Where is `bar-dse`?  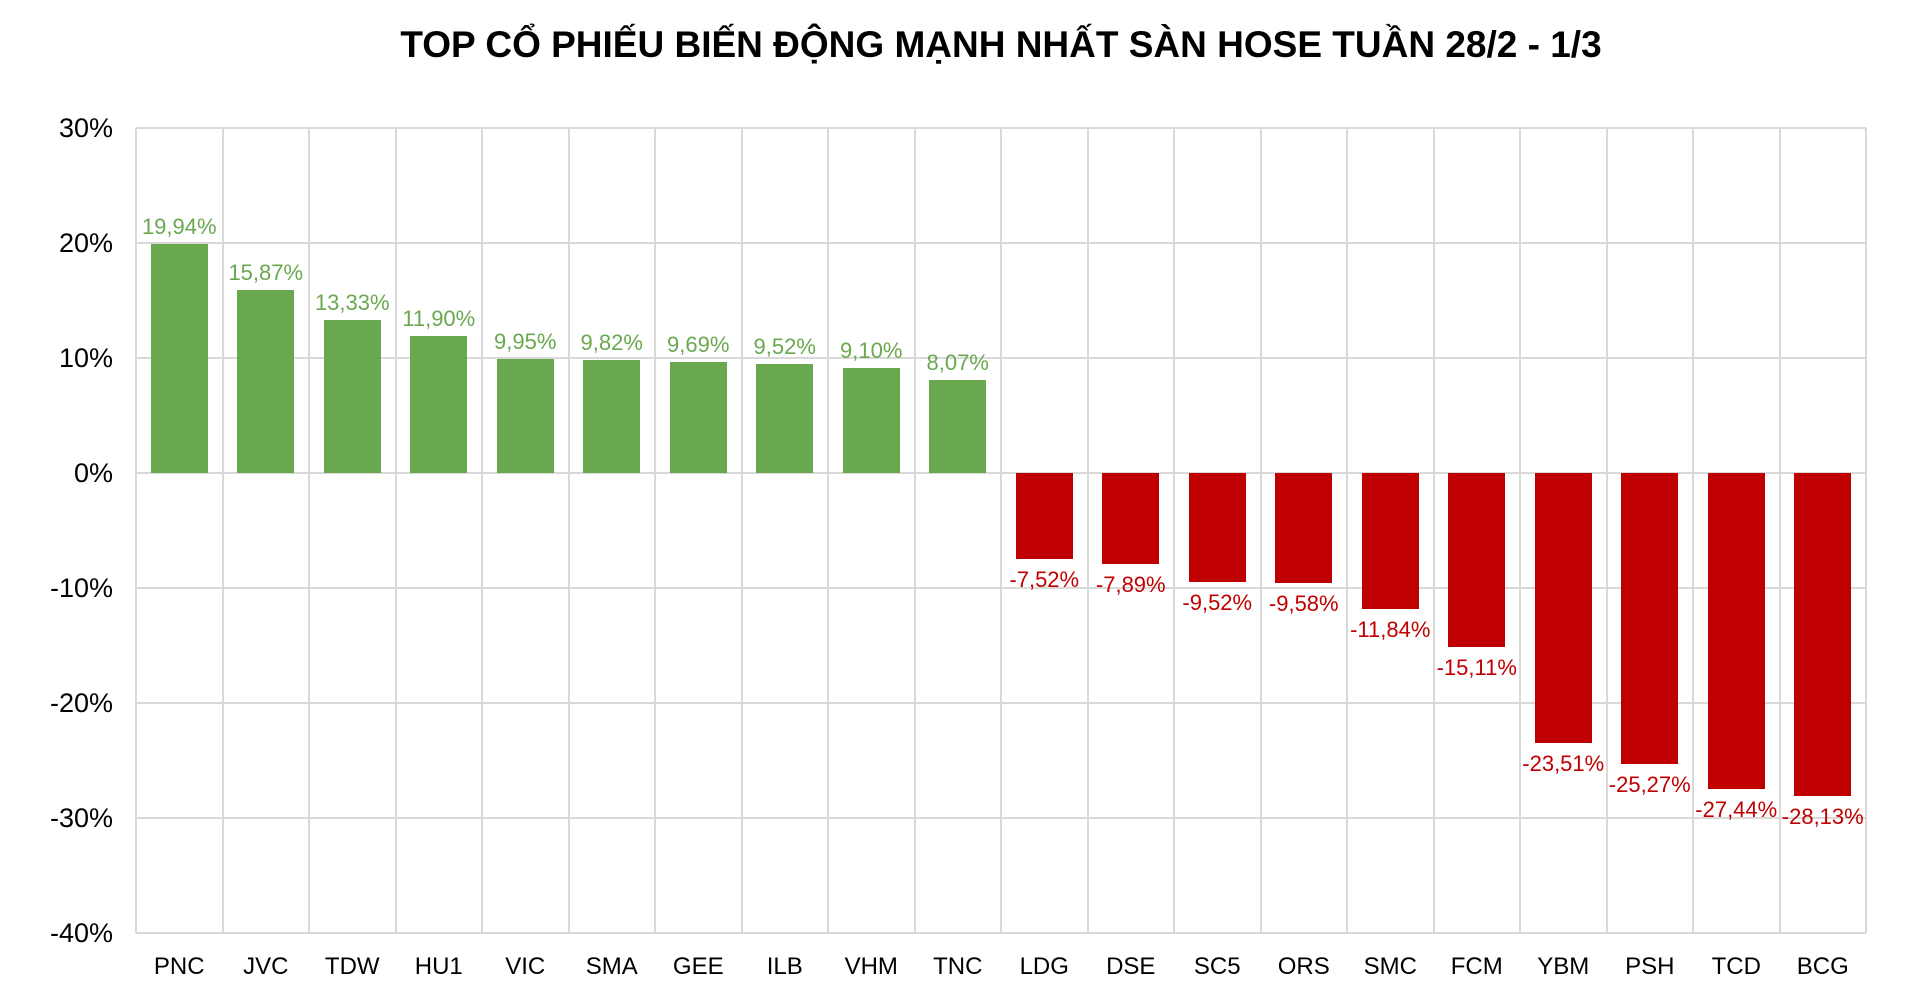
bar-dse is located at coordinates (1131, 518).